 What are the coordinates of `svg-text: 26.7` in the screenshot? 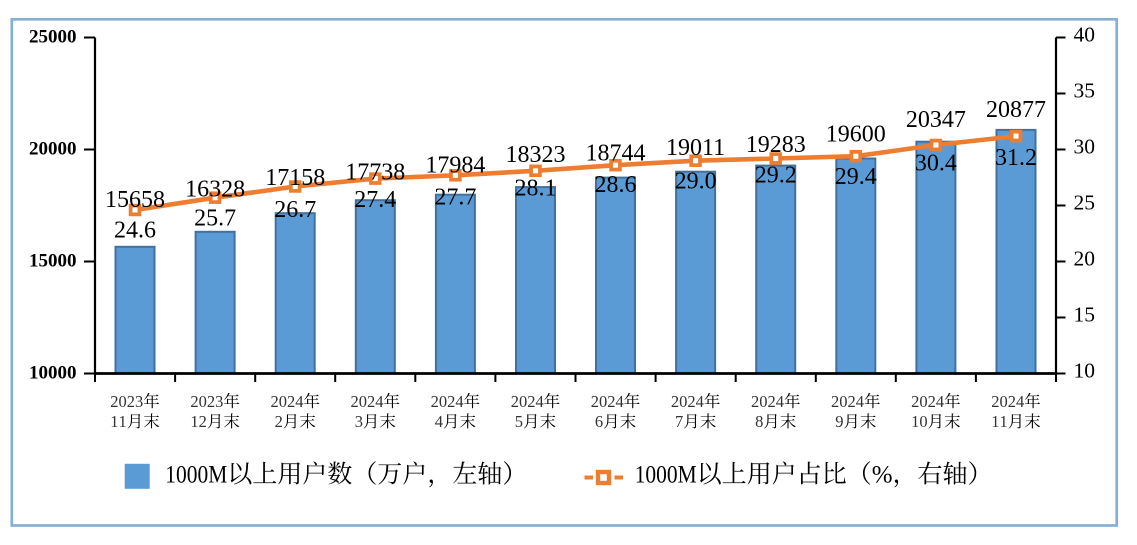 It's located at (295, 210).